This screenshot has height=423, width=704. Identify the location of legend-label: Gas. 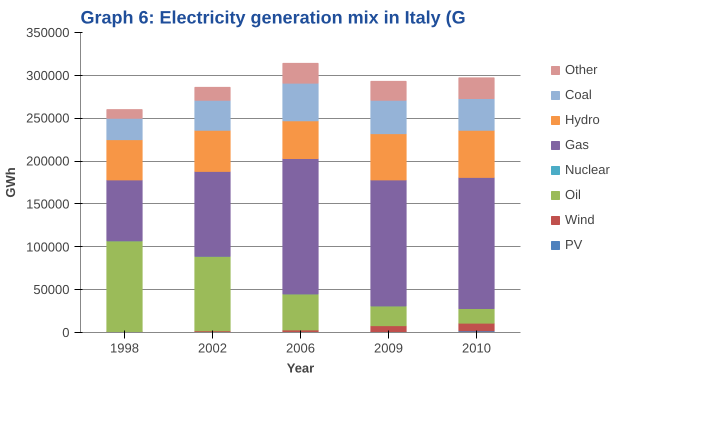
(577, 144).